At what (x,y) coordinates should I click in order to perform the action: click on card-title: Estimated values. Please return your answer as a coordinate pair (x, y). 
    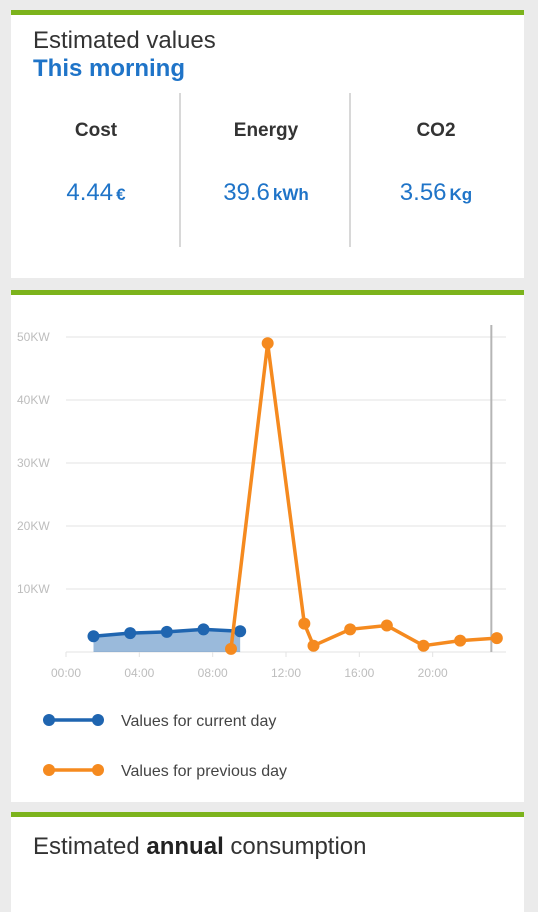
    Looking at the image, I should click on (124, 40).